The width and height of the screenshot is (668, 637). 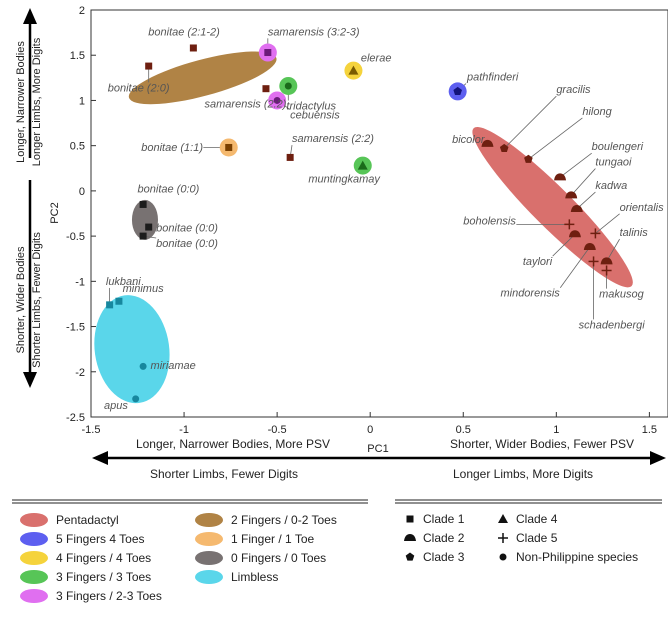 I want to click on bottom-left-top: Longer, Narrower Bodies, More PSV, so click(x=233, y=444).